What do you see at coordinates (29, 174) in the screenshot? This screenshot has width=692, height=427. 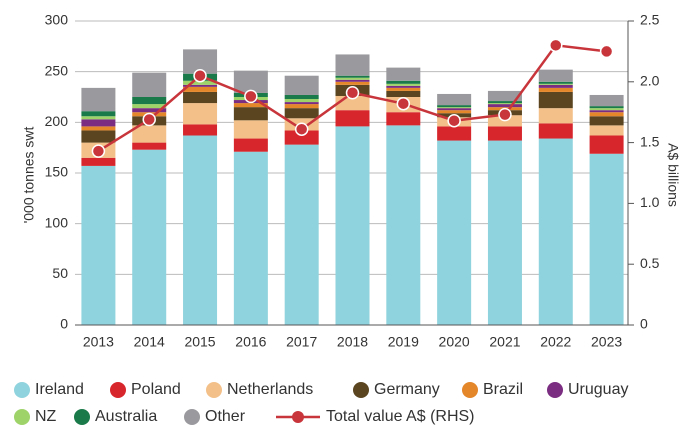 I see `y-axis-label: '000 tonnes swt` at bounding box center [29, 174].